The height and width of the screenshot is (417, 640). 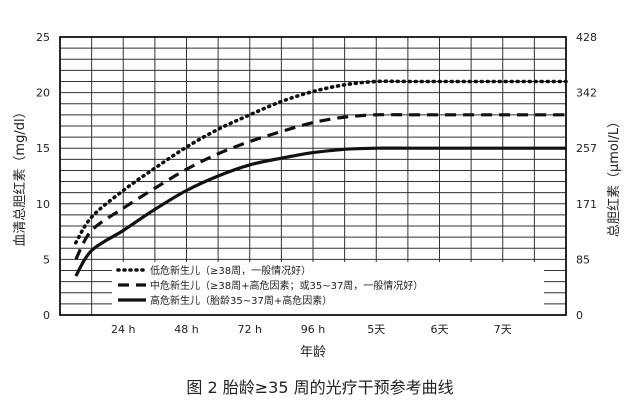 What do you see at coordinates (123, 329) in the screenshot?
I see `x-tick-label: 24 h` at bounding box center [123, 329].